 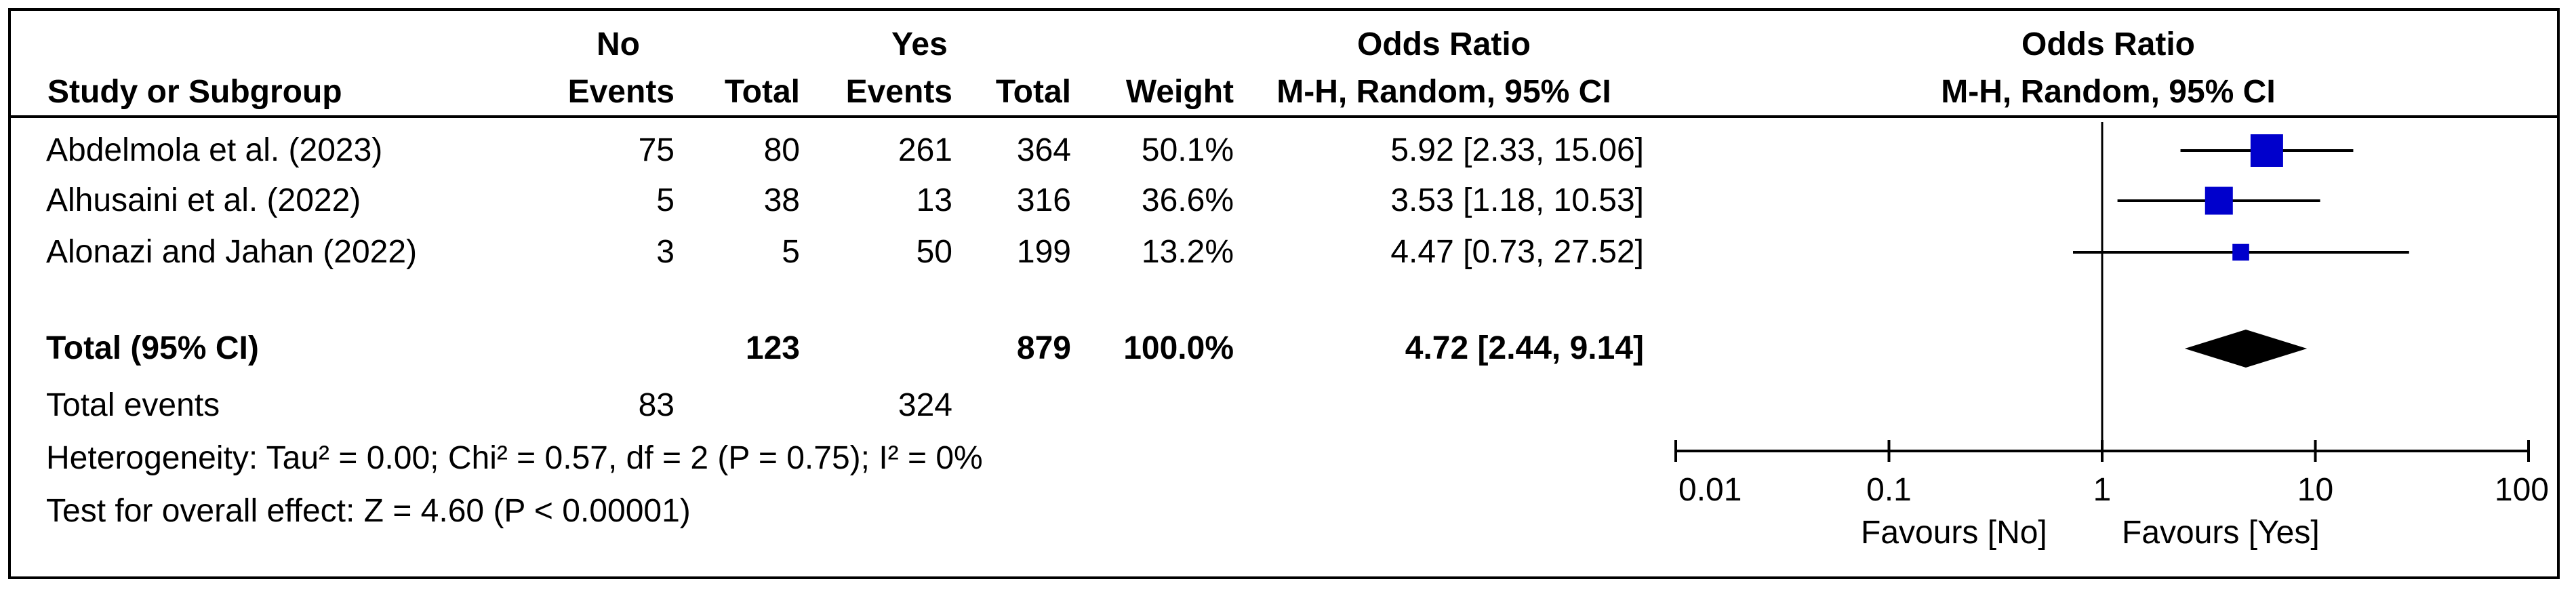 I want to click on yes-events-cell: 261, so click(x=925, y=150).